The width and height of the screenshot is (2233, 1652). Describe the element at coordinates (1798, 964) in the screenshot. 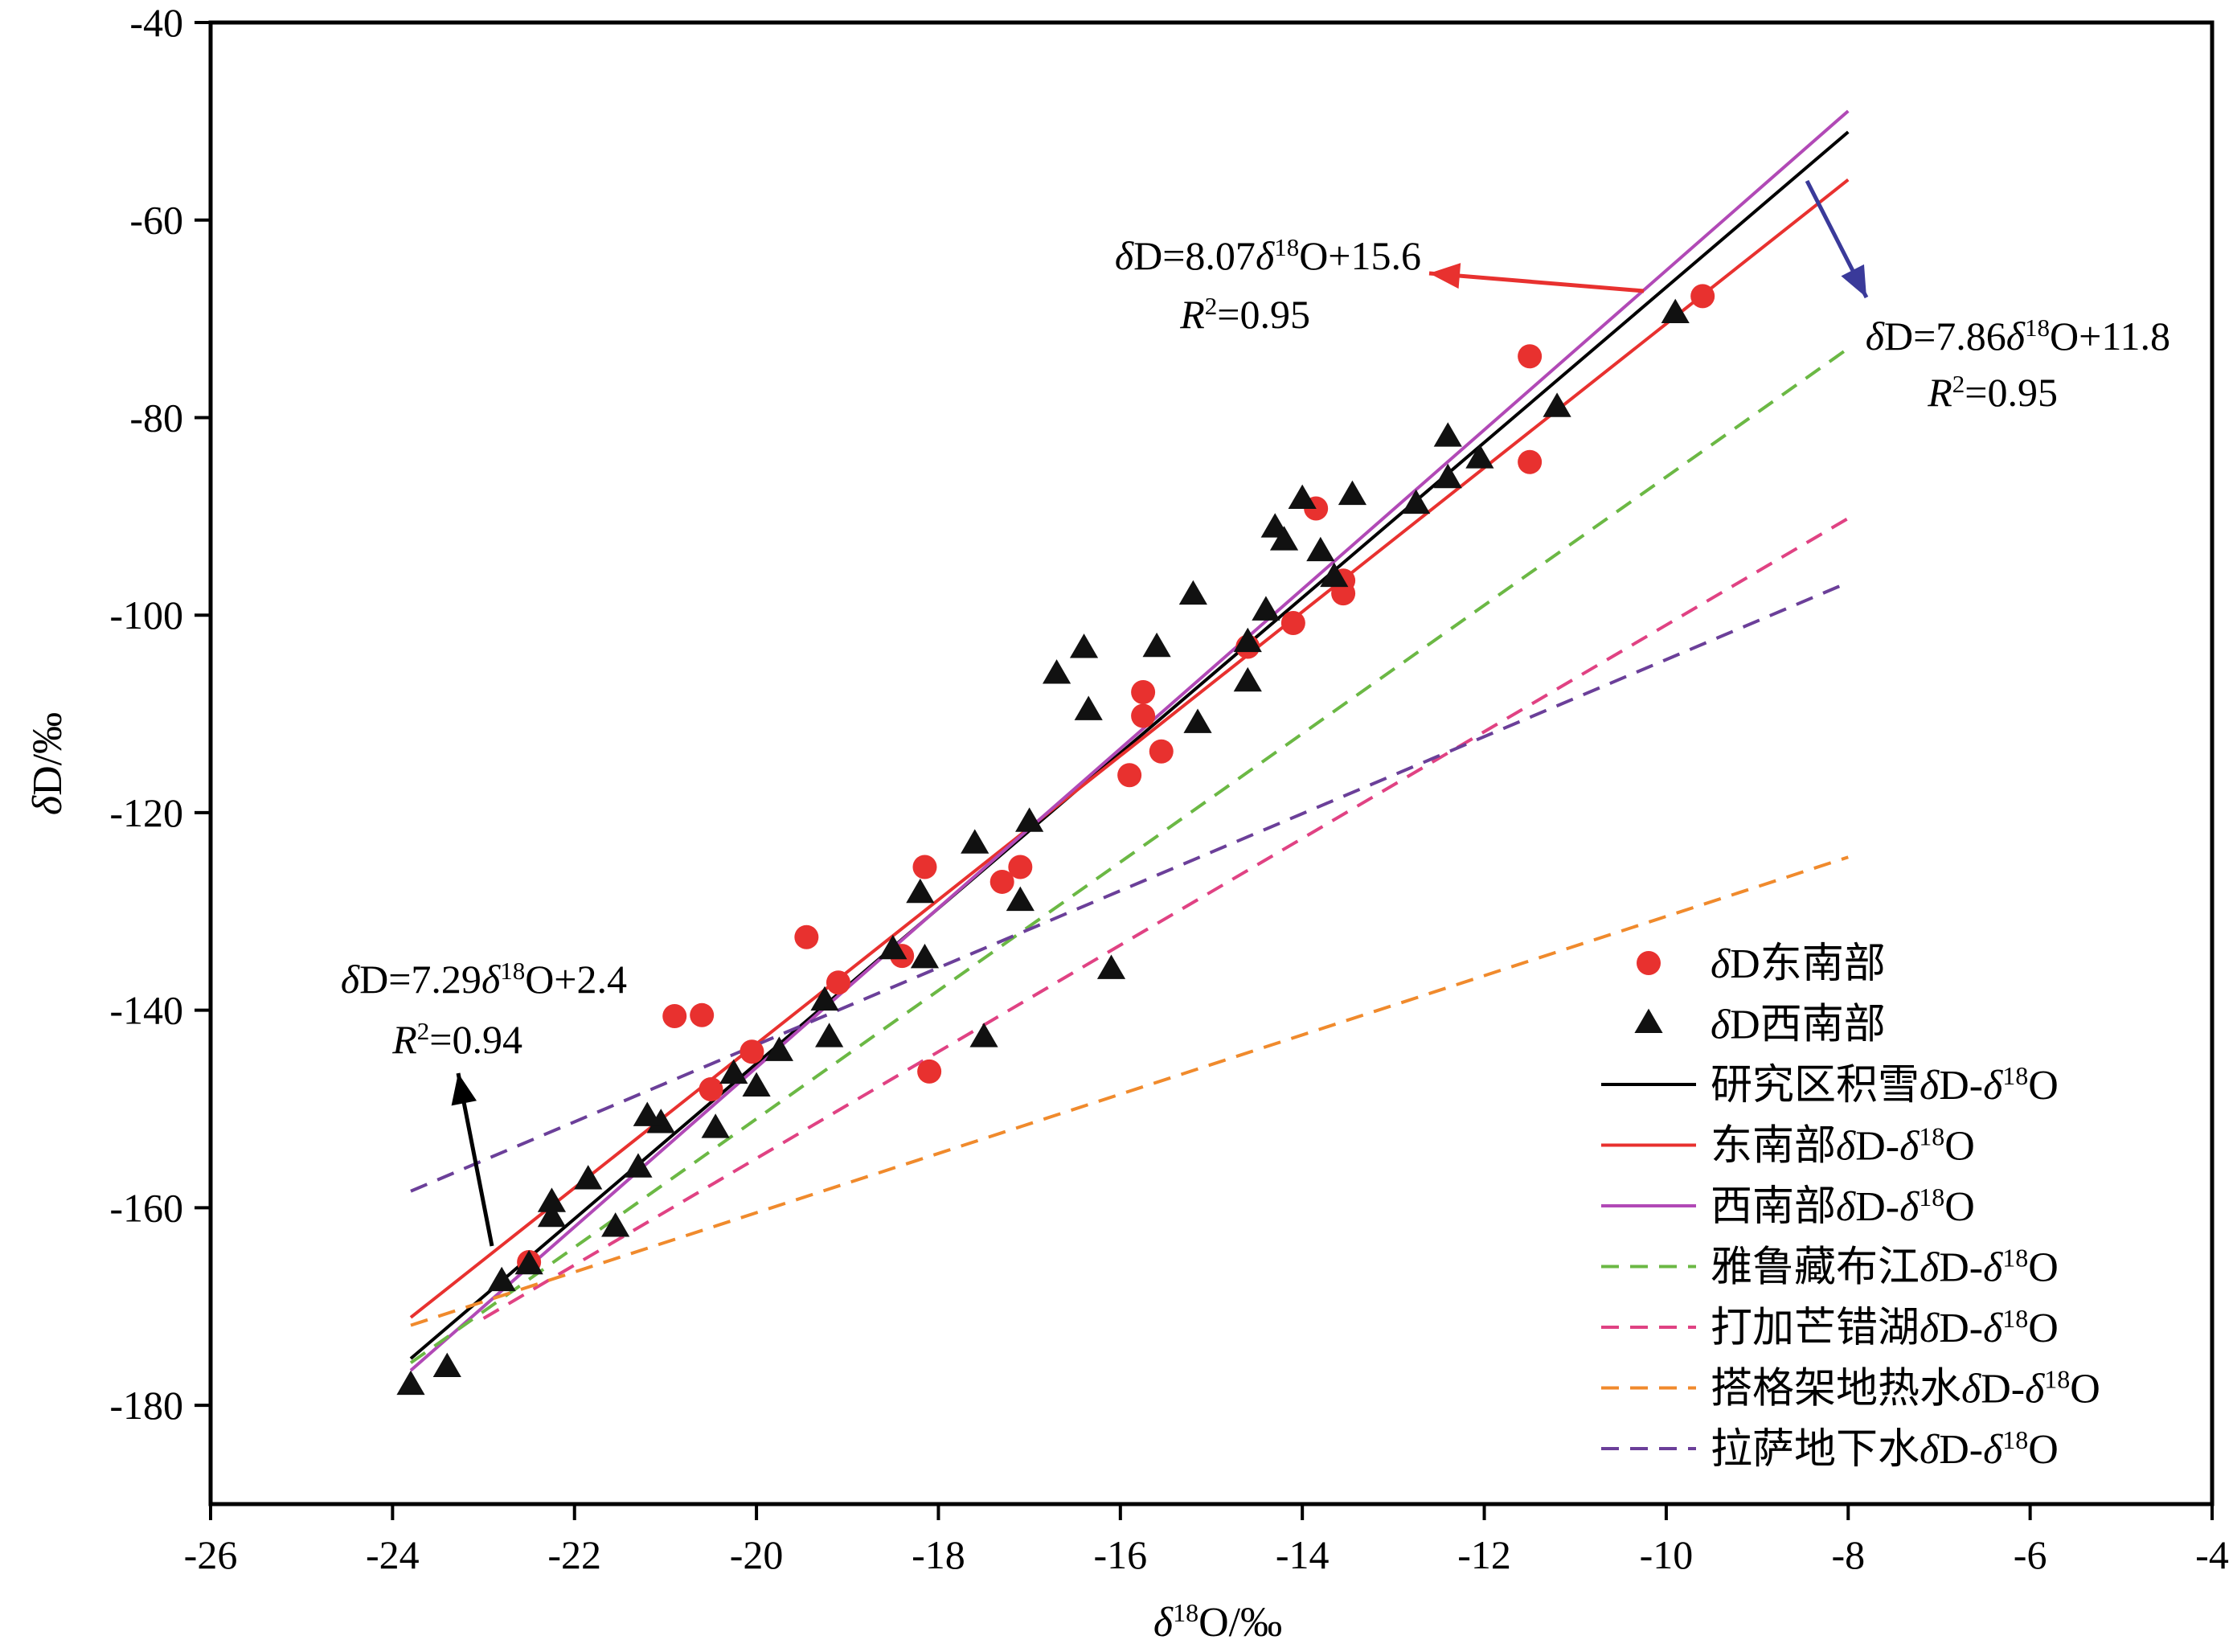

I see `legend-label: δD东南部` at that location.